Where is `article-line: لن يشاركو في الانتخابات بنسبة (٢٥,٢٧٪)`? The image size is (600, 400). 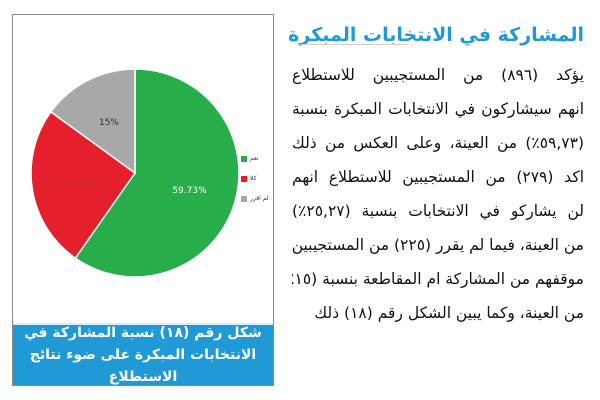
article-line: لن يشاركو في الانتخابات بنسبة (٢٥,٢٧٪) is located at coordinates (438, 211).